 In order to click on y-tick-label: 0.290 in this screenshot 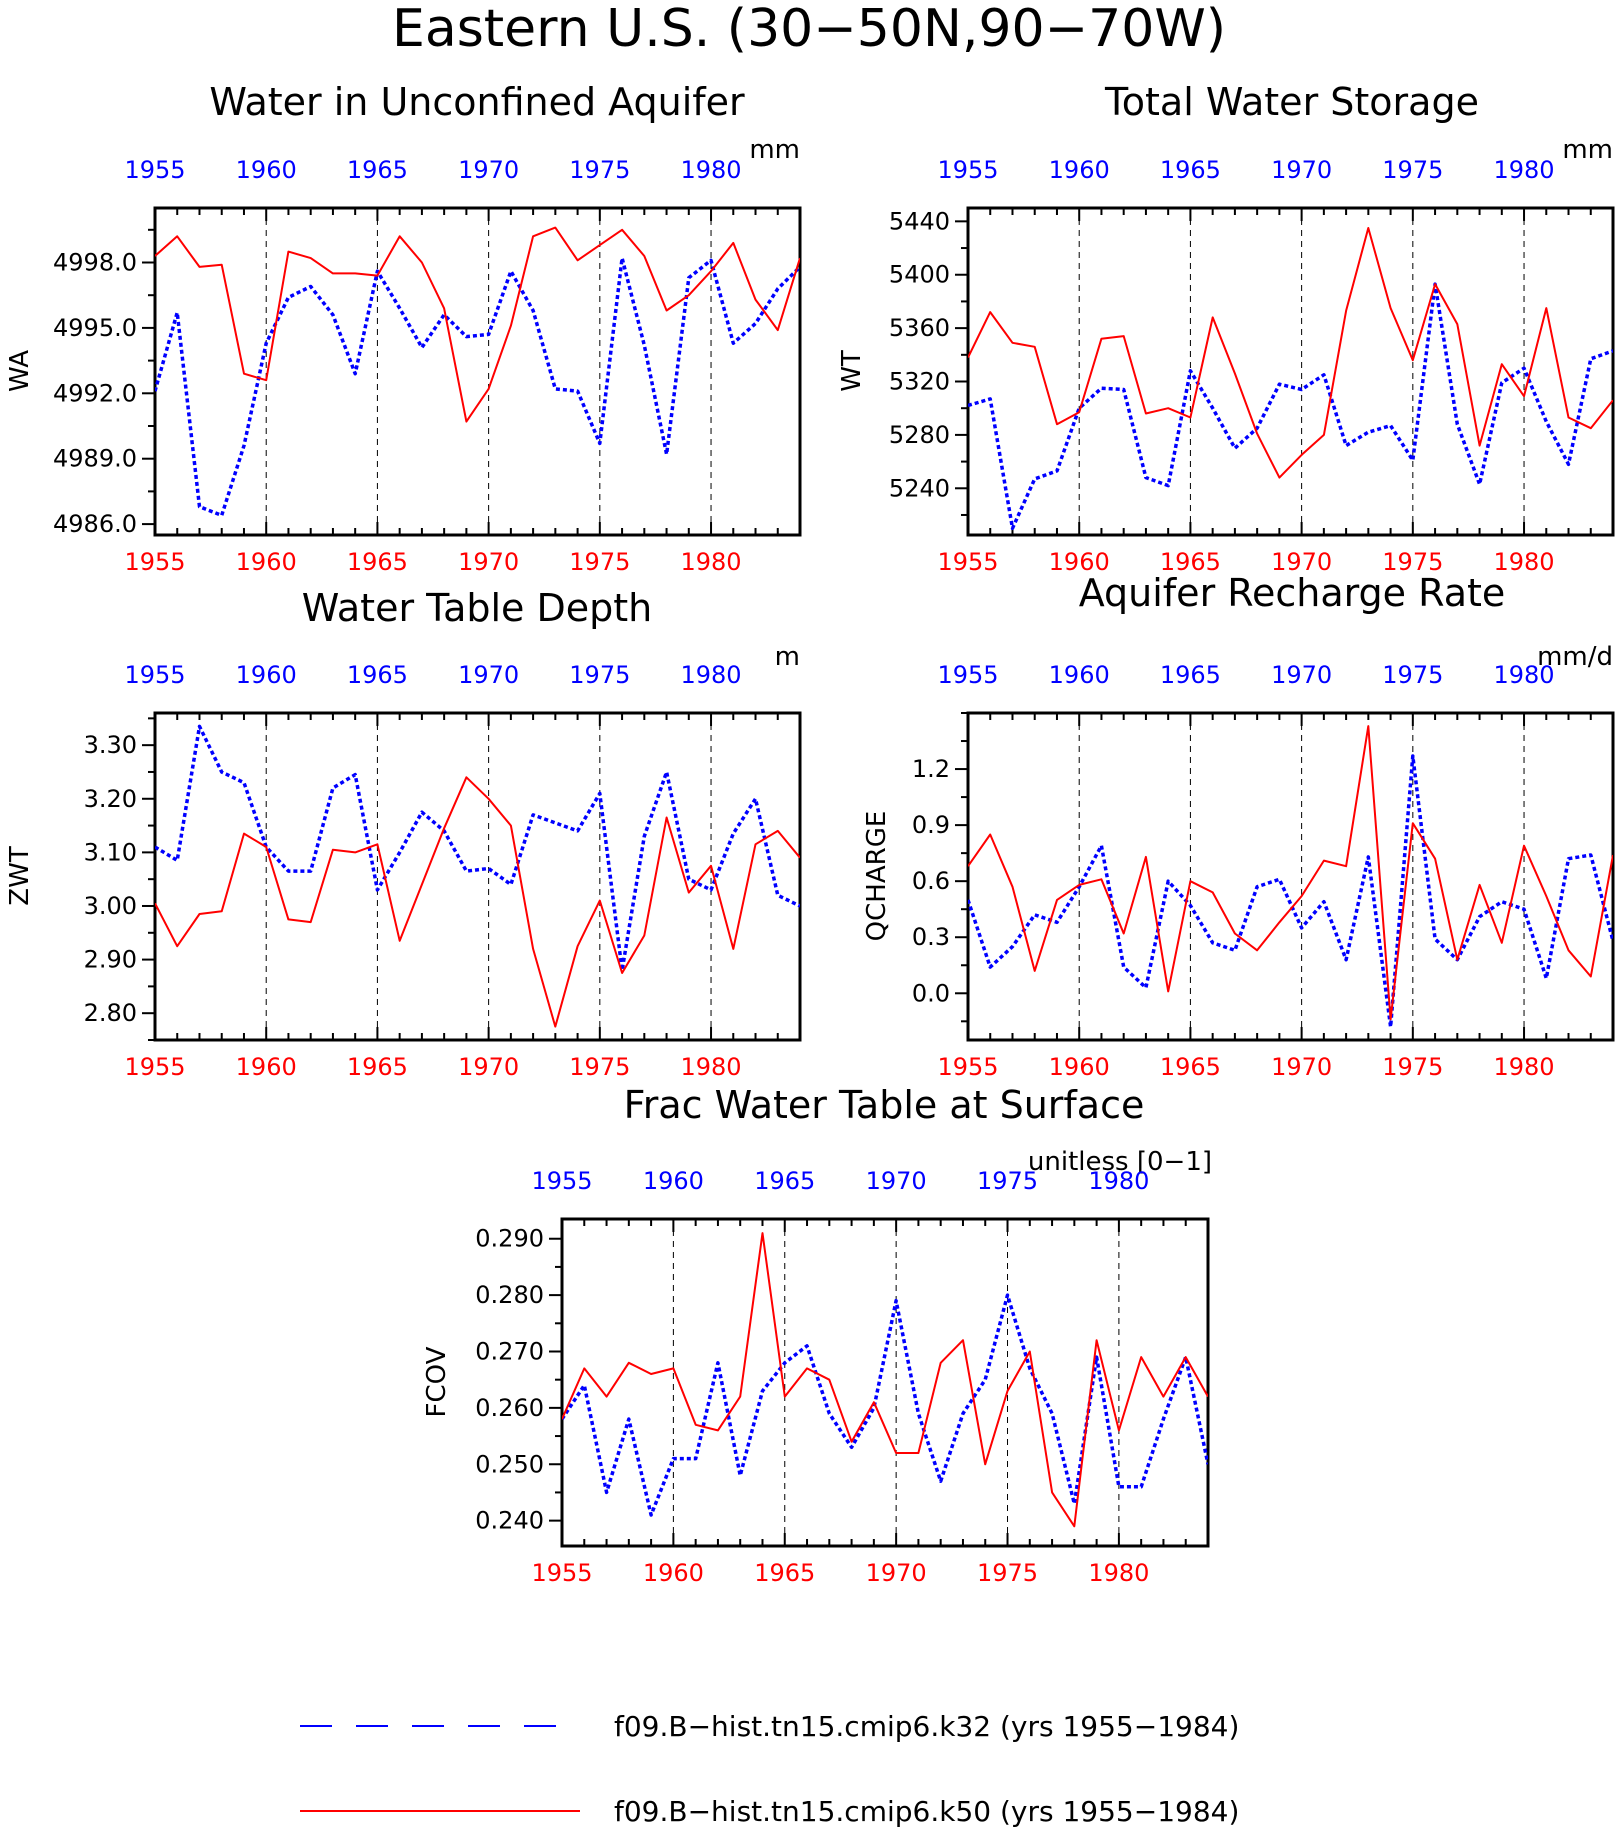, I will do `click(509, 1239)`.